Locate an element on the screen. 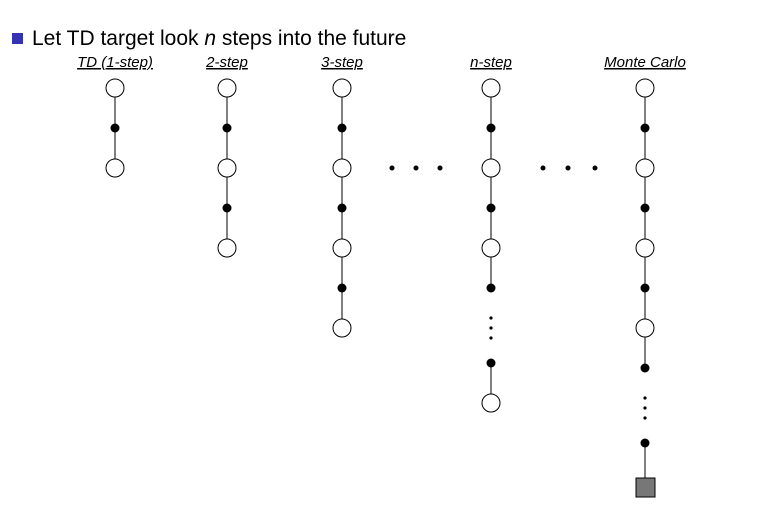  column-label: 2-step is located at coordinates (226, 62).